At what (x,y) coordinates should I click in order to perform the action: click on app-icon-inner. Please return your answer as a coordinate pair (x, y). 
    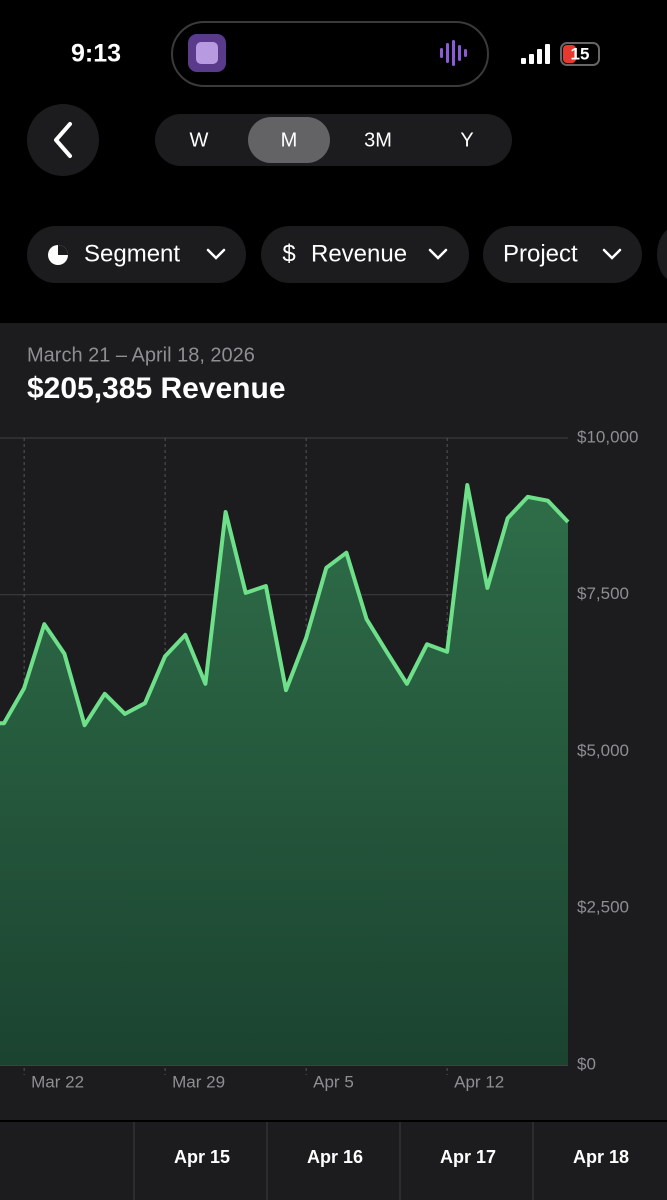
    Looking at the image, I should click on (207, 53).